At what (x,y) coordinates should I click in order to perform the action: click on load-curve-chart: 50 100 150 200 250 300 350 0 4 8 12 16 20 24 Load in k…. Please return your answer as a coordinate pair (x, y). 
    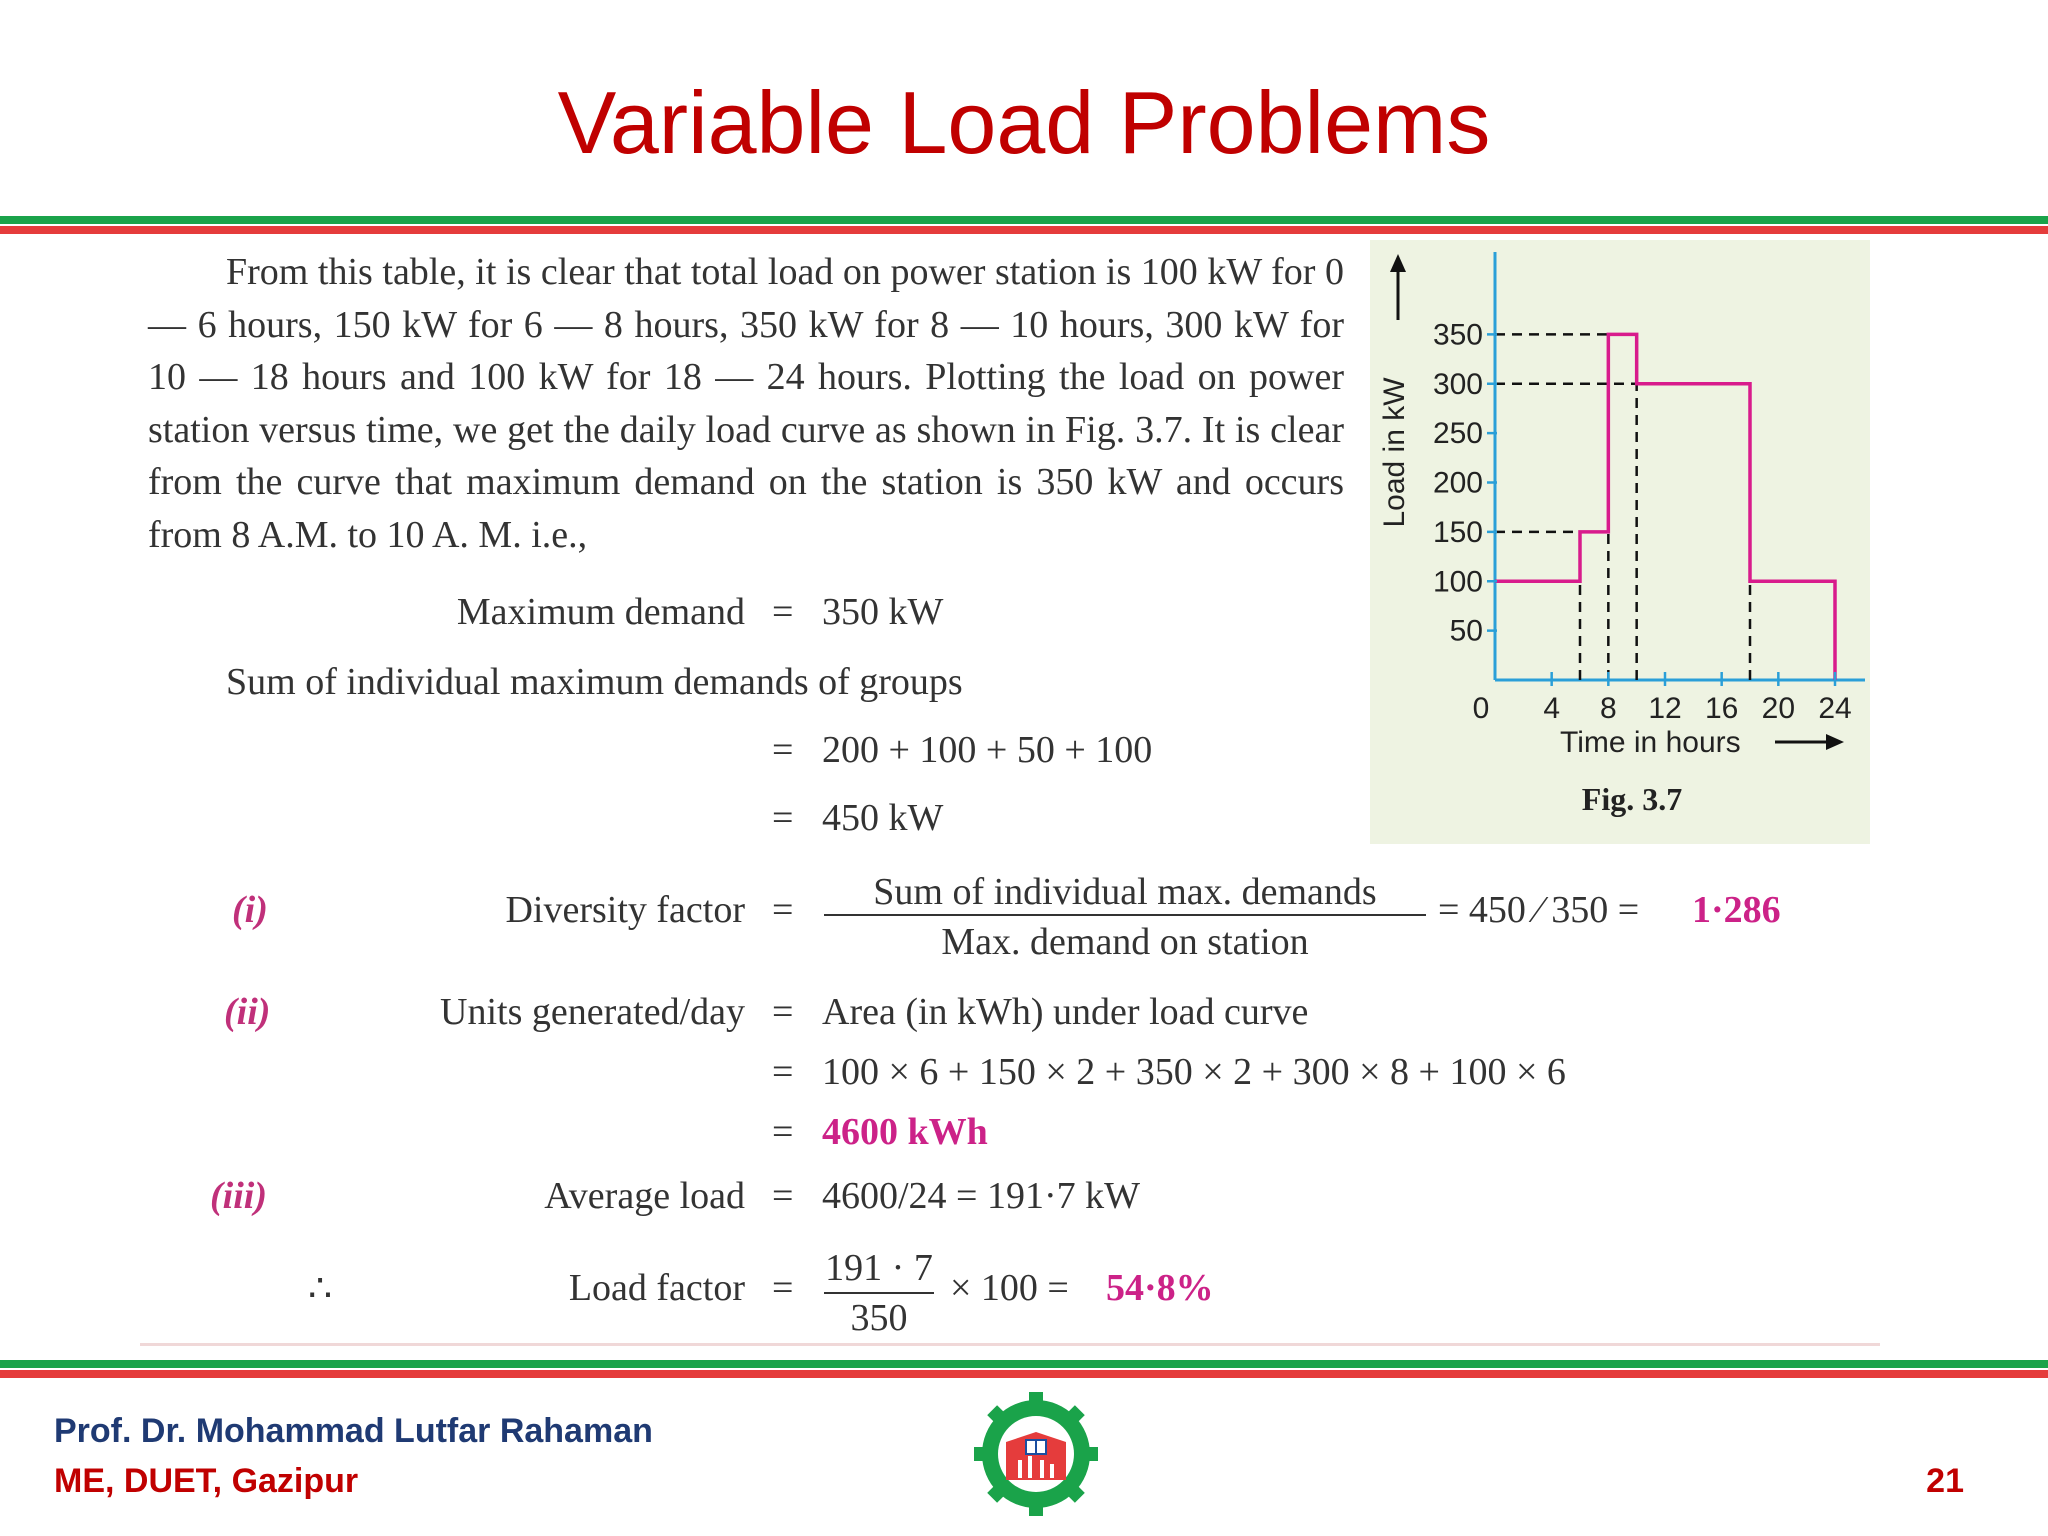
    Looking at the image, I should click on (1621, 534).